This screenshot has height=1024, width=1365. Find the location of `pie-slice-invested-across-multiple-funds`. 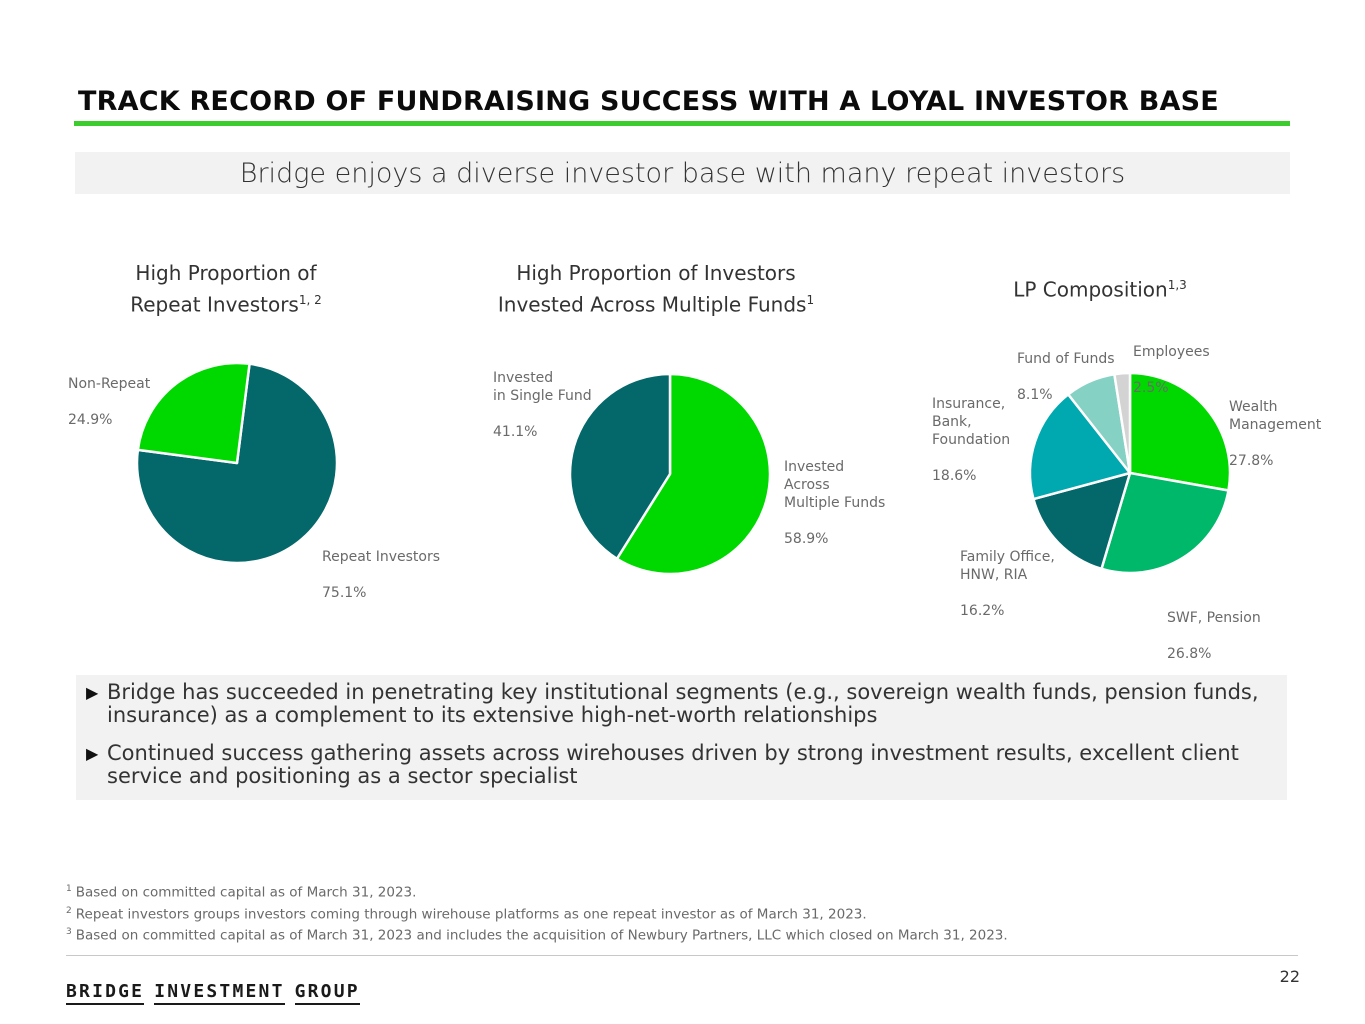

pie-slice-invested-across-multiple-funds is located at coordinates (693, 474).